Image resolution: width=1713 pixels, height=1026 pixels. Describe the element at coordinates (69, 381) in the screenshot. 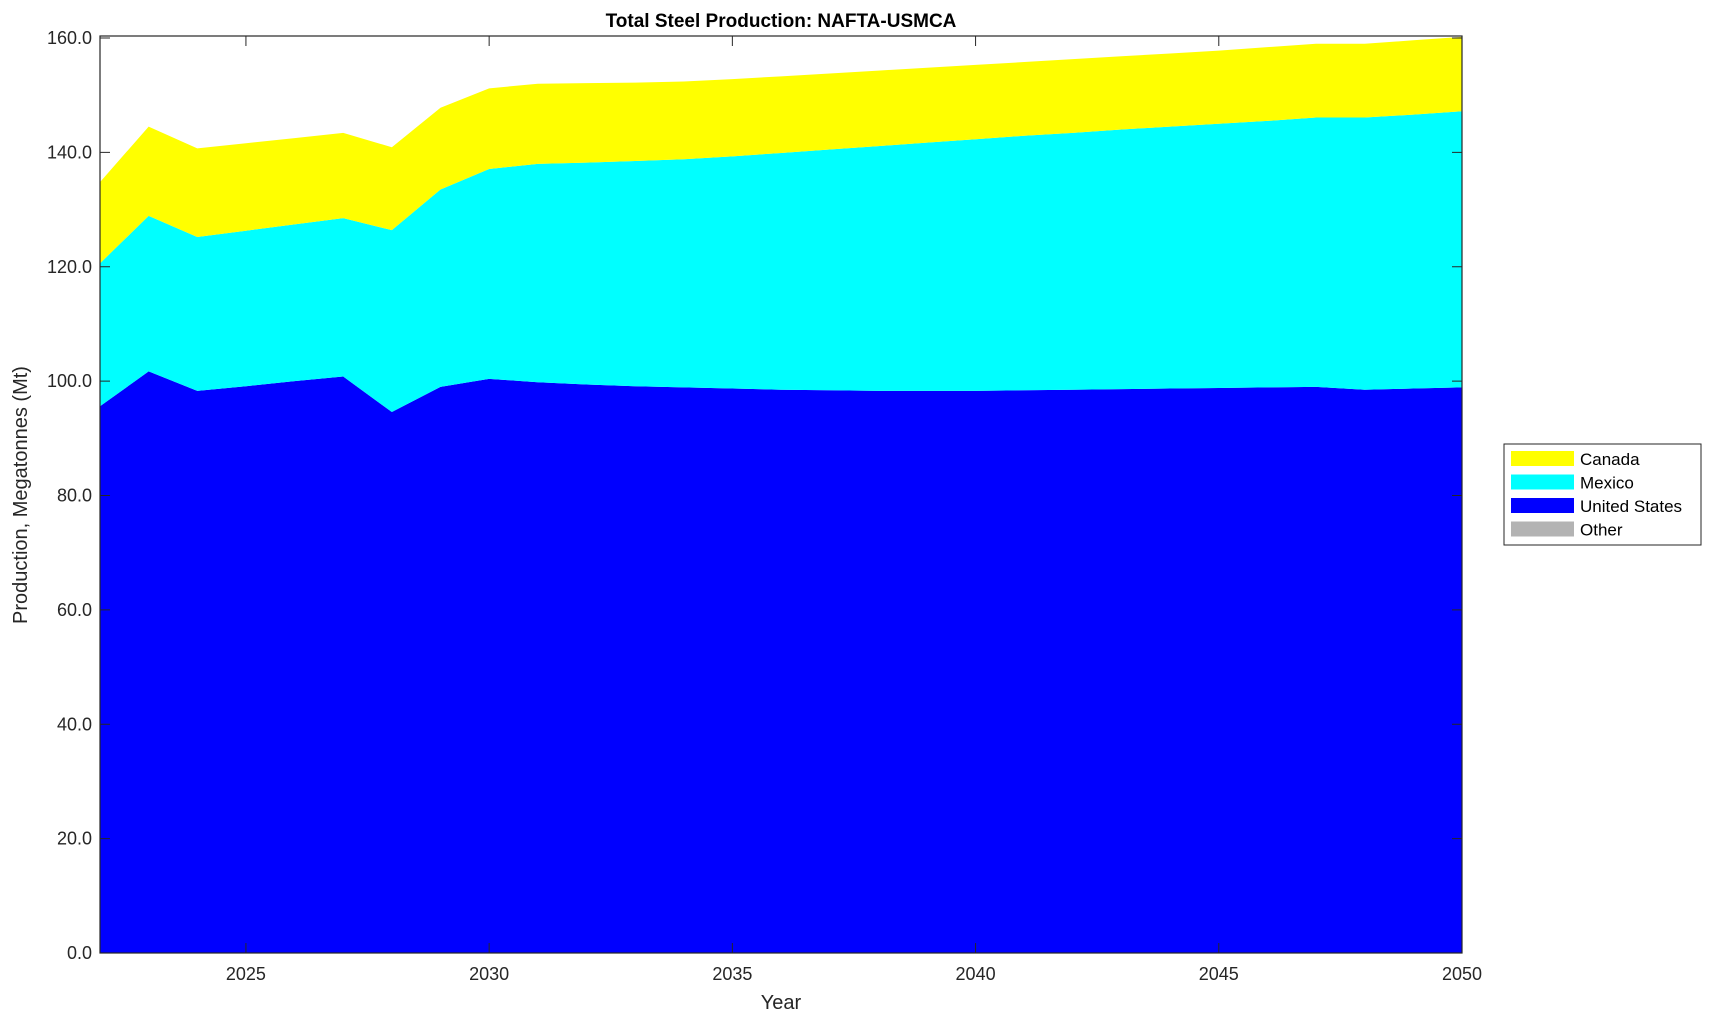

I see `y-tick-label: 100.0` at that location.